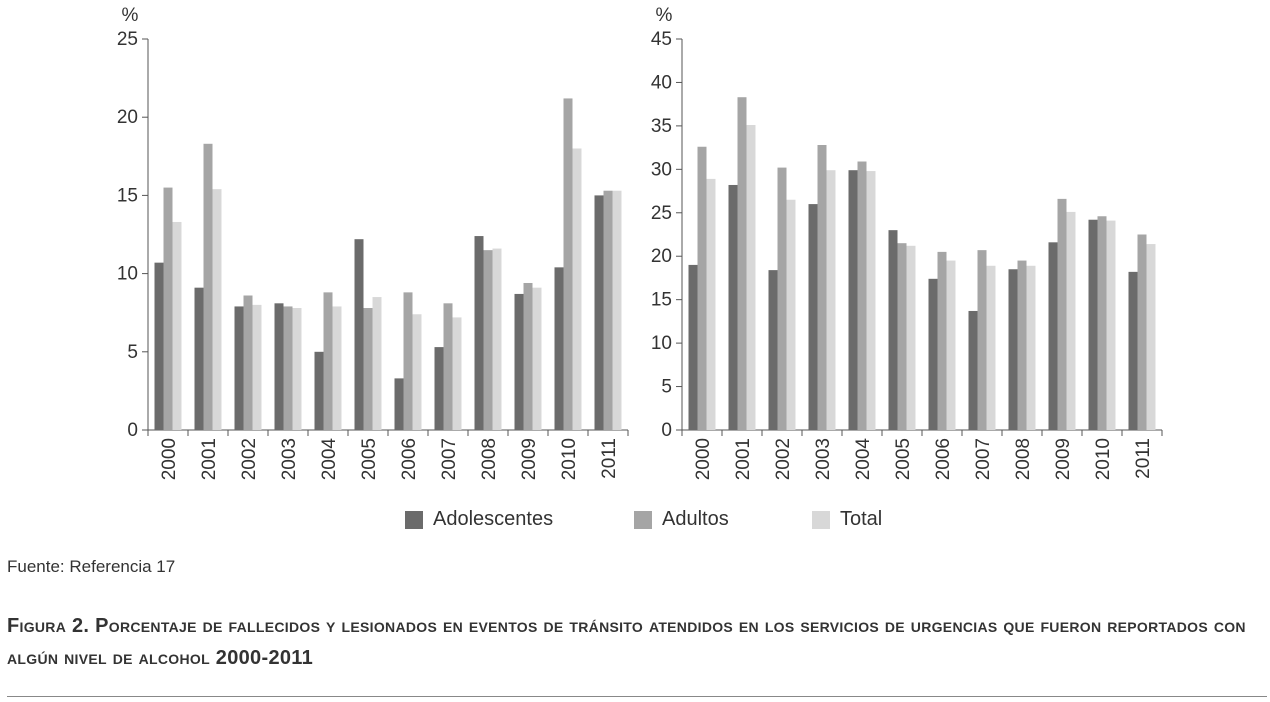 The image size is (1270, 702). I want to click on bar-adolescentes-2007, so click(973, 370).